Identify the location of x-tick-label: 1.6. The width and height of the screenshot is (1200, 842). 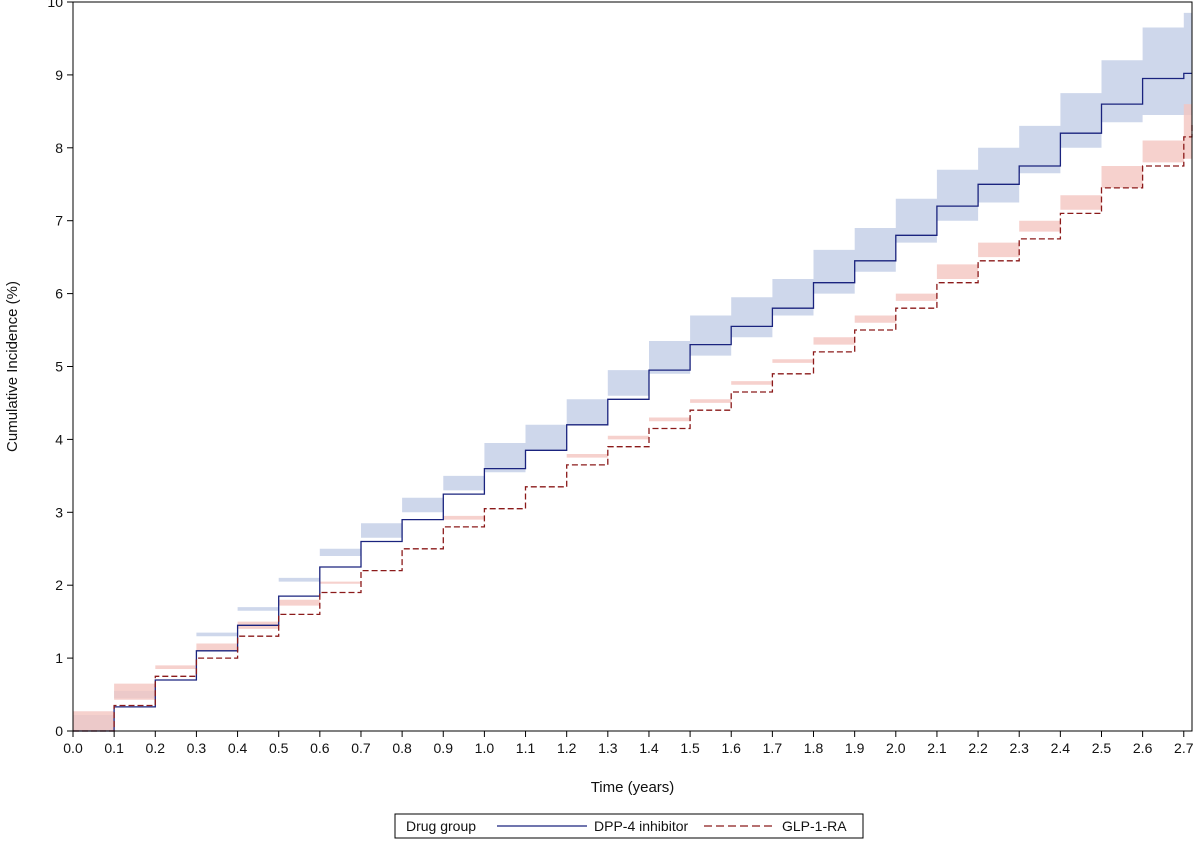
(732, 748).